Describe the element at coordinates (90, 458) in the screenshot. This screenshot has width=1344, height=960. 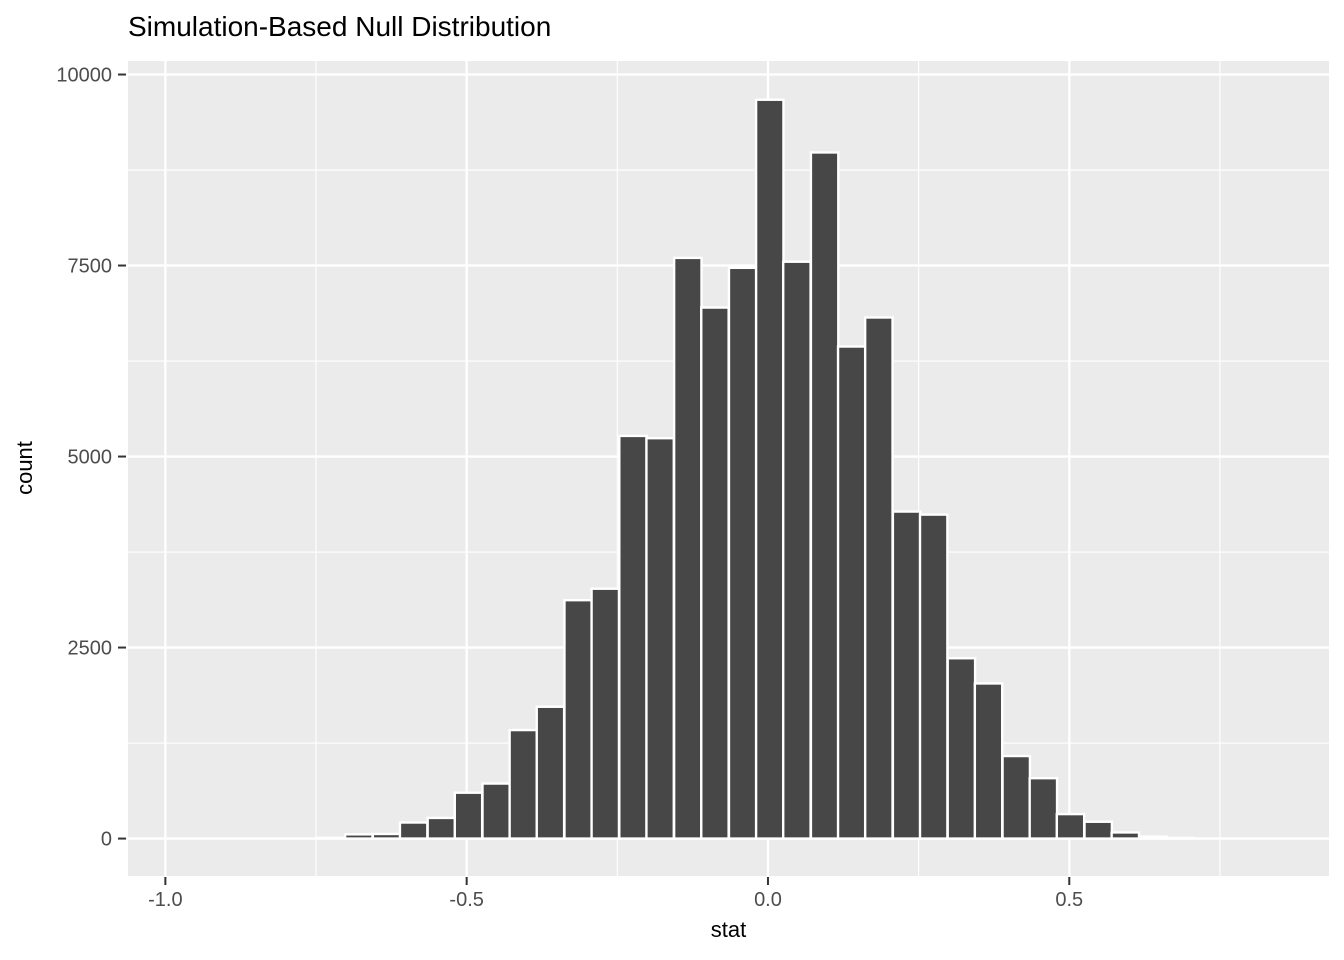
I see `y-tick-label: 5000` at that location.